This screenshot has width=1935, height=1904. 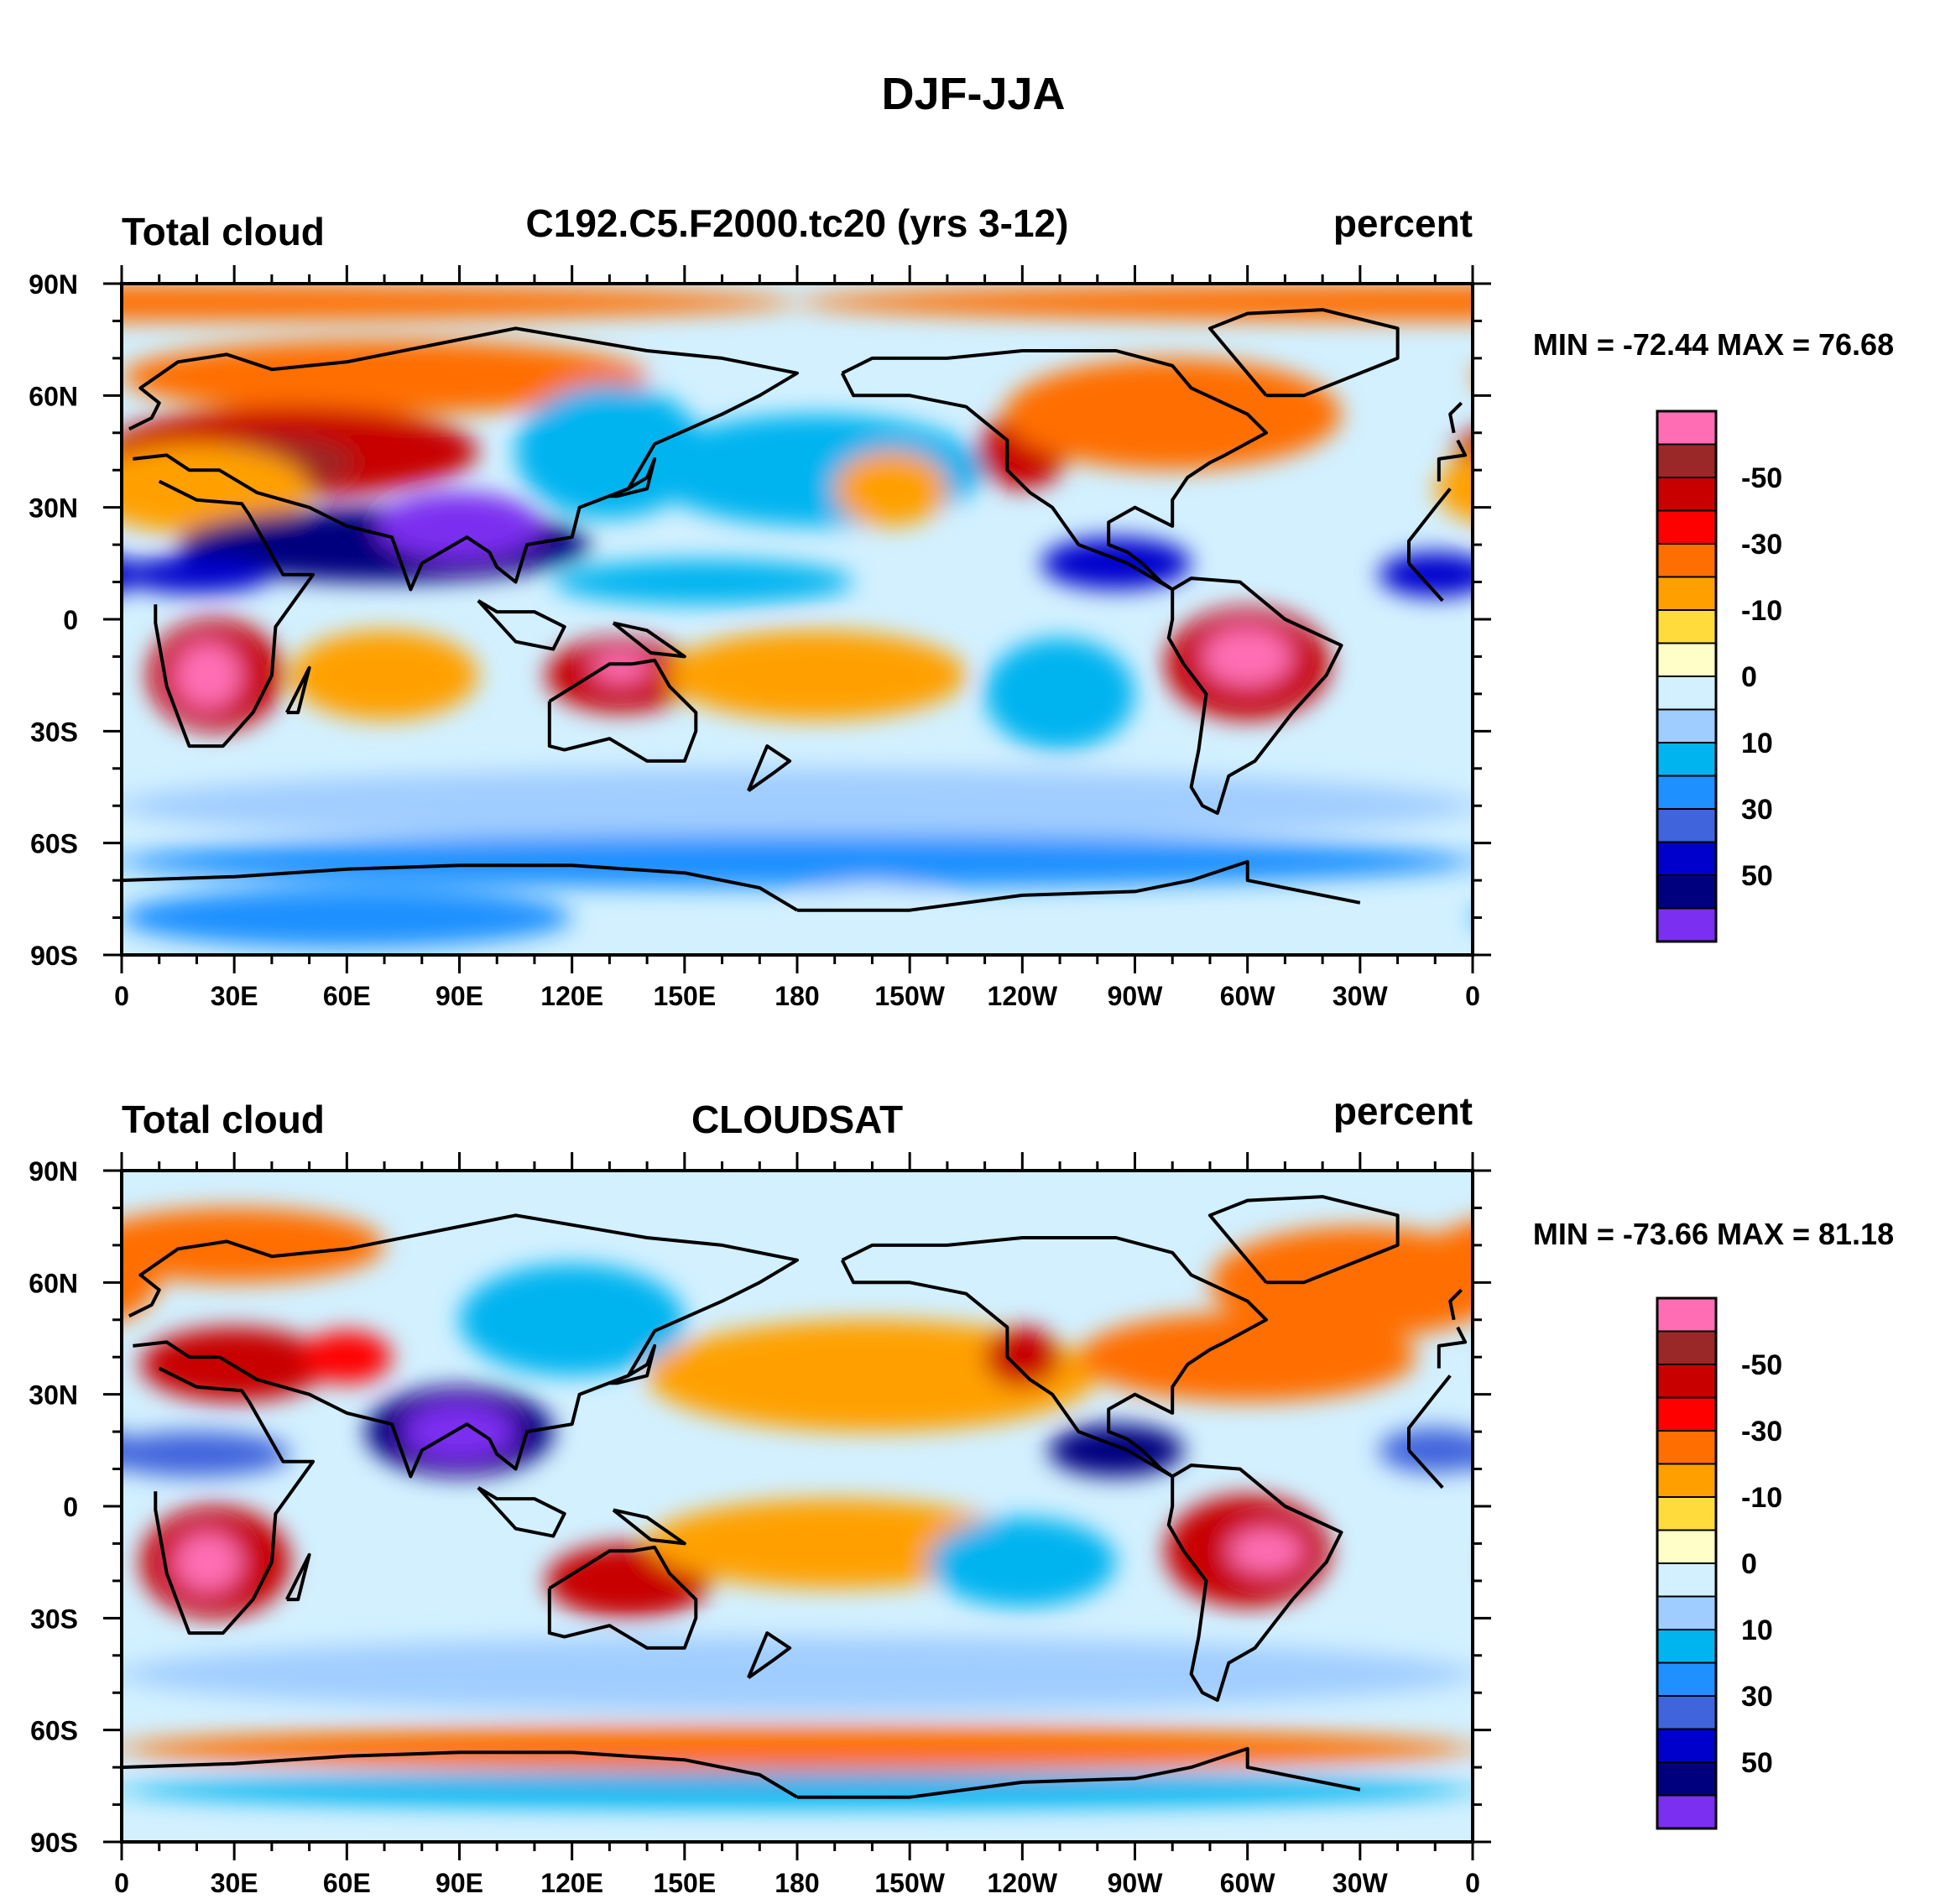 What do you see at coordinates (54, 1283) in the screenshot?
I see `latitude-label: 60N` at bounding box center [54, 1283].